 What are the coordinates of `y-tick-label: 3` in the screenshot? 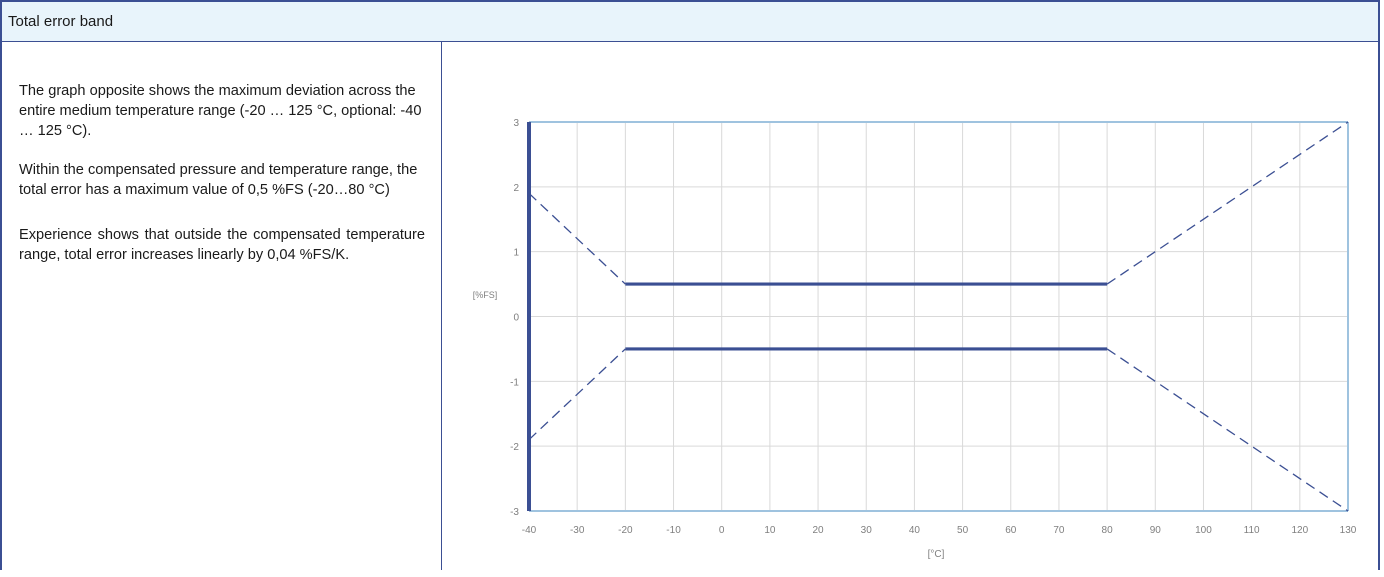 It's located at (516, 123).